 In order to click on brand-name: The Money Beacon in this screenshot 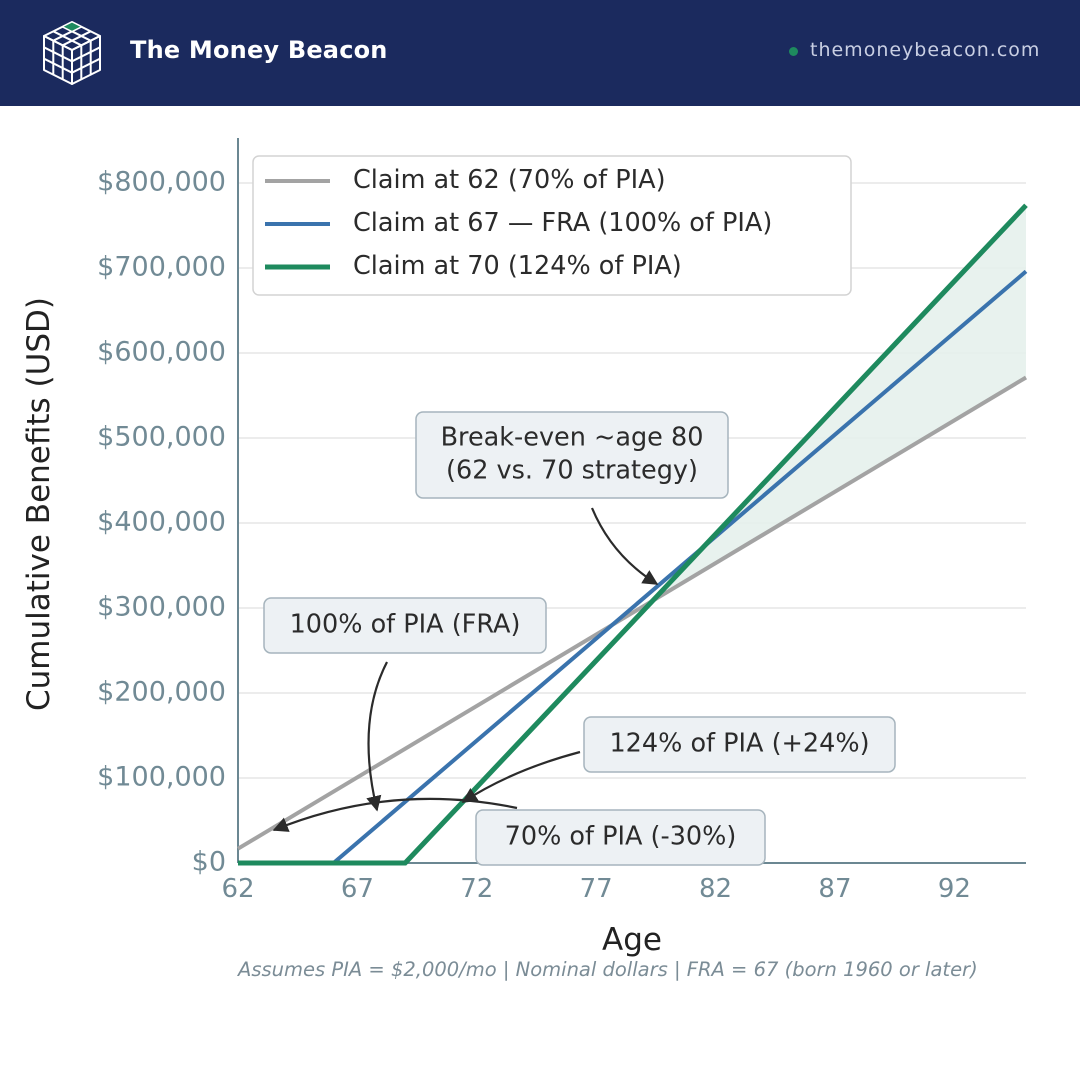, I will do `click(259, 50)`.